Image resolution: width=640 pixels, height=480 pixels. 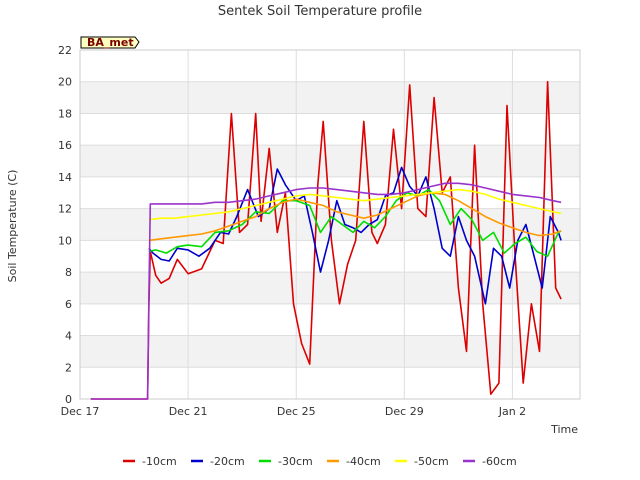 What do you see at coordinates (65, 225) in the screenshot?
I see `y-axis-ticks: 0 2 4 6 8 10 12 14 16 18 20 22` at bounding box center [65, 225].